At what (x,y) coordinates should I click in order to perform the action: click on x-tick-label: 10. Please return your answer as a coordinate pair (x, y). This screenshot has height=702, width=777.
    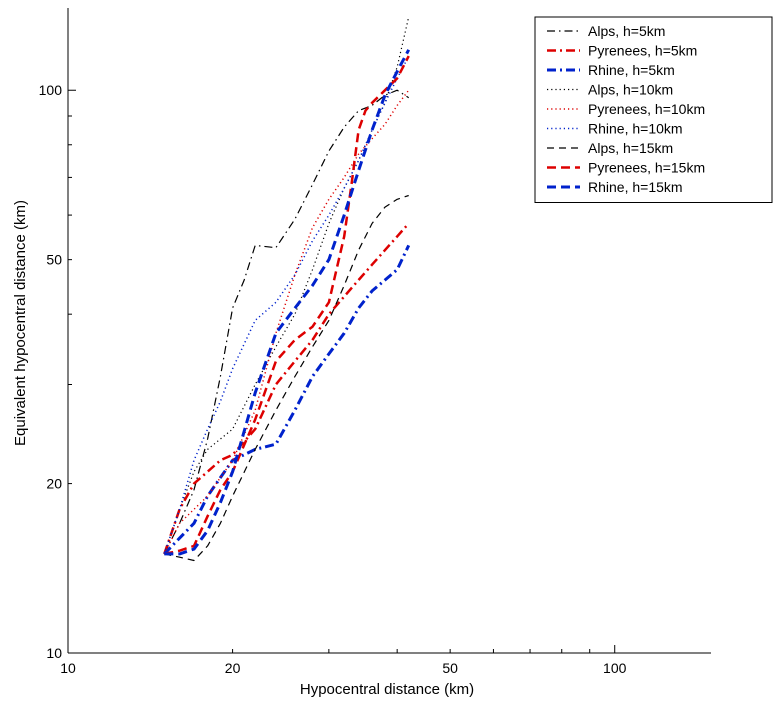
    Looking at the image, I should click on (68, 668).